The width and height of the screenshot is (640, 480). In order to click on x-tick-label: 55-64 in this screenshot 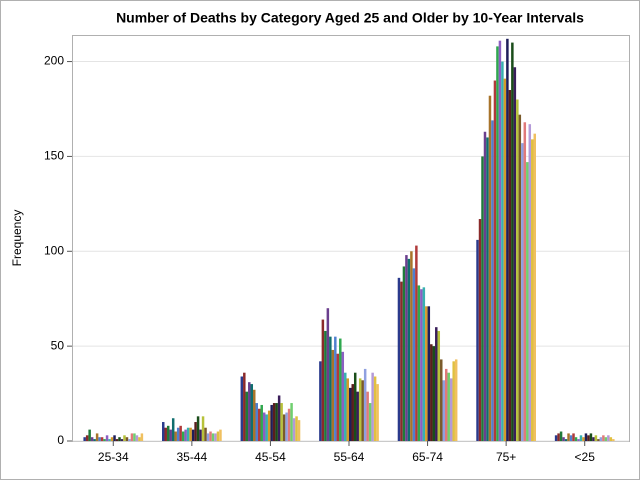, I will do `click(349, 457)`.